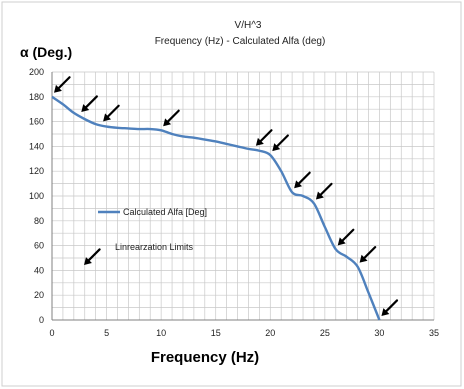  What do you see at coordinates (39, 246) in the screenshot?
I see `y-tick-label: 60` at bounding box center [39, 246].